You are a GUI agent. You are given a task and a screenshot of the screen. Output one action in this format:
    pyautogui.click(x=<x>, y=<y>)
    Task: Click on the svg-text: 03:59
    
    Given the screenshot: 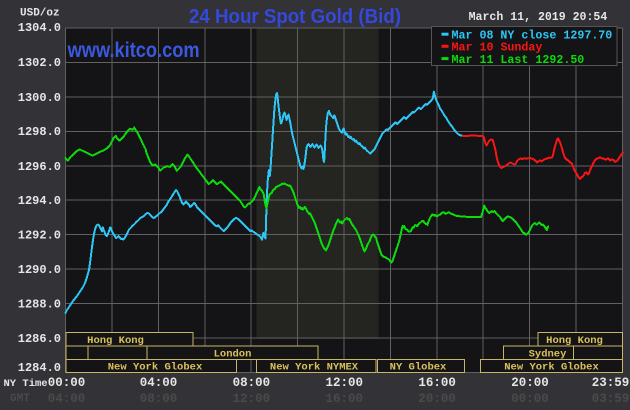 What is the action you would take?
    pyautogui.click(x=611, y=399)
    